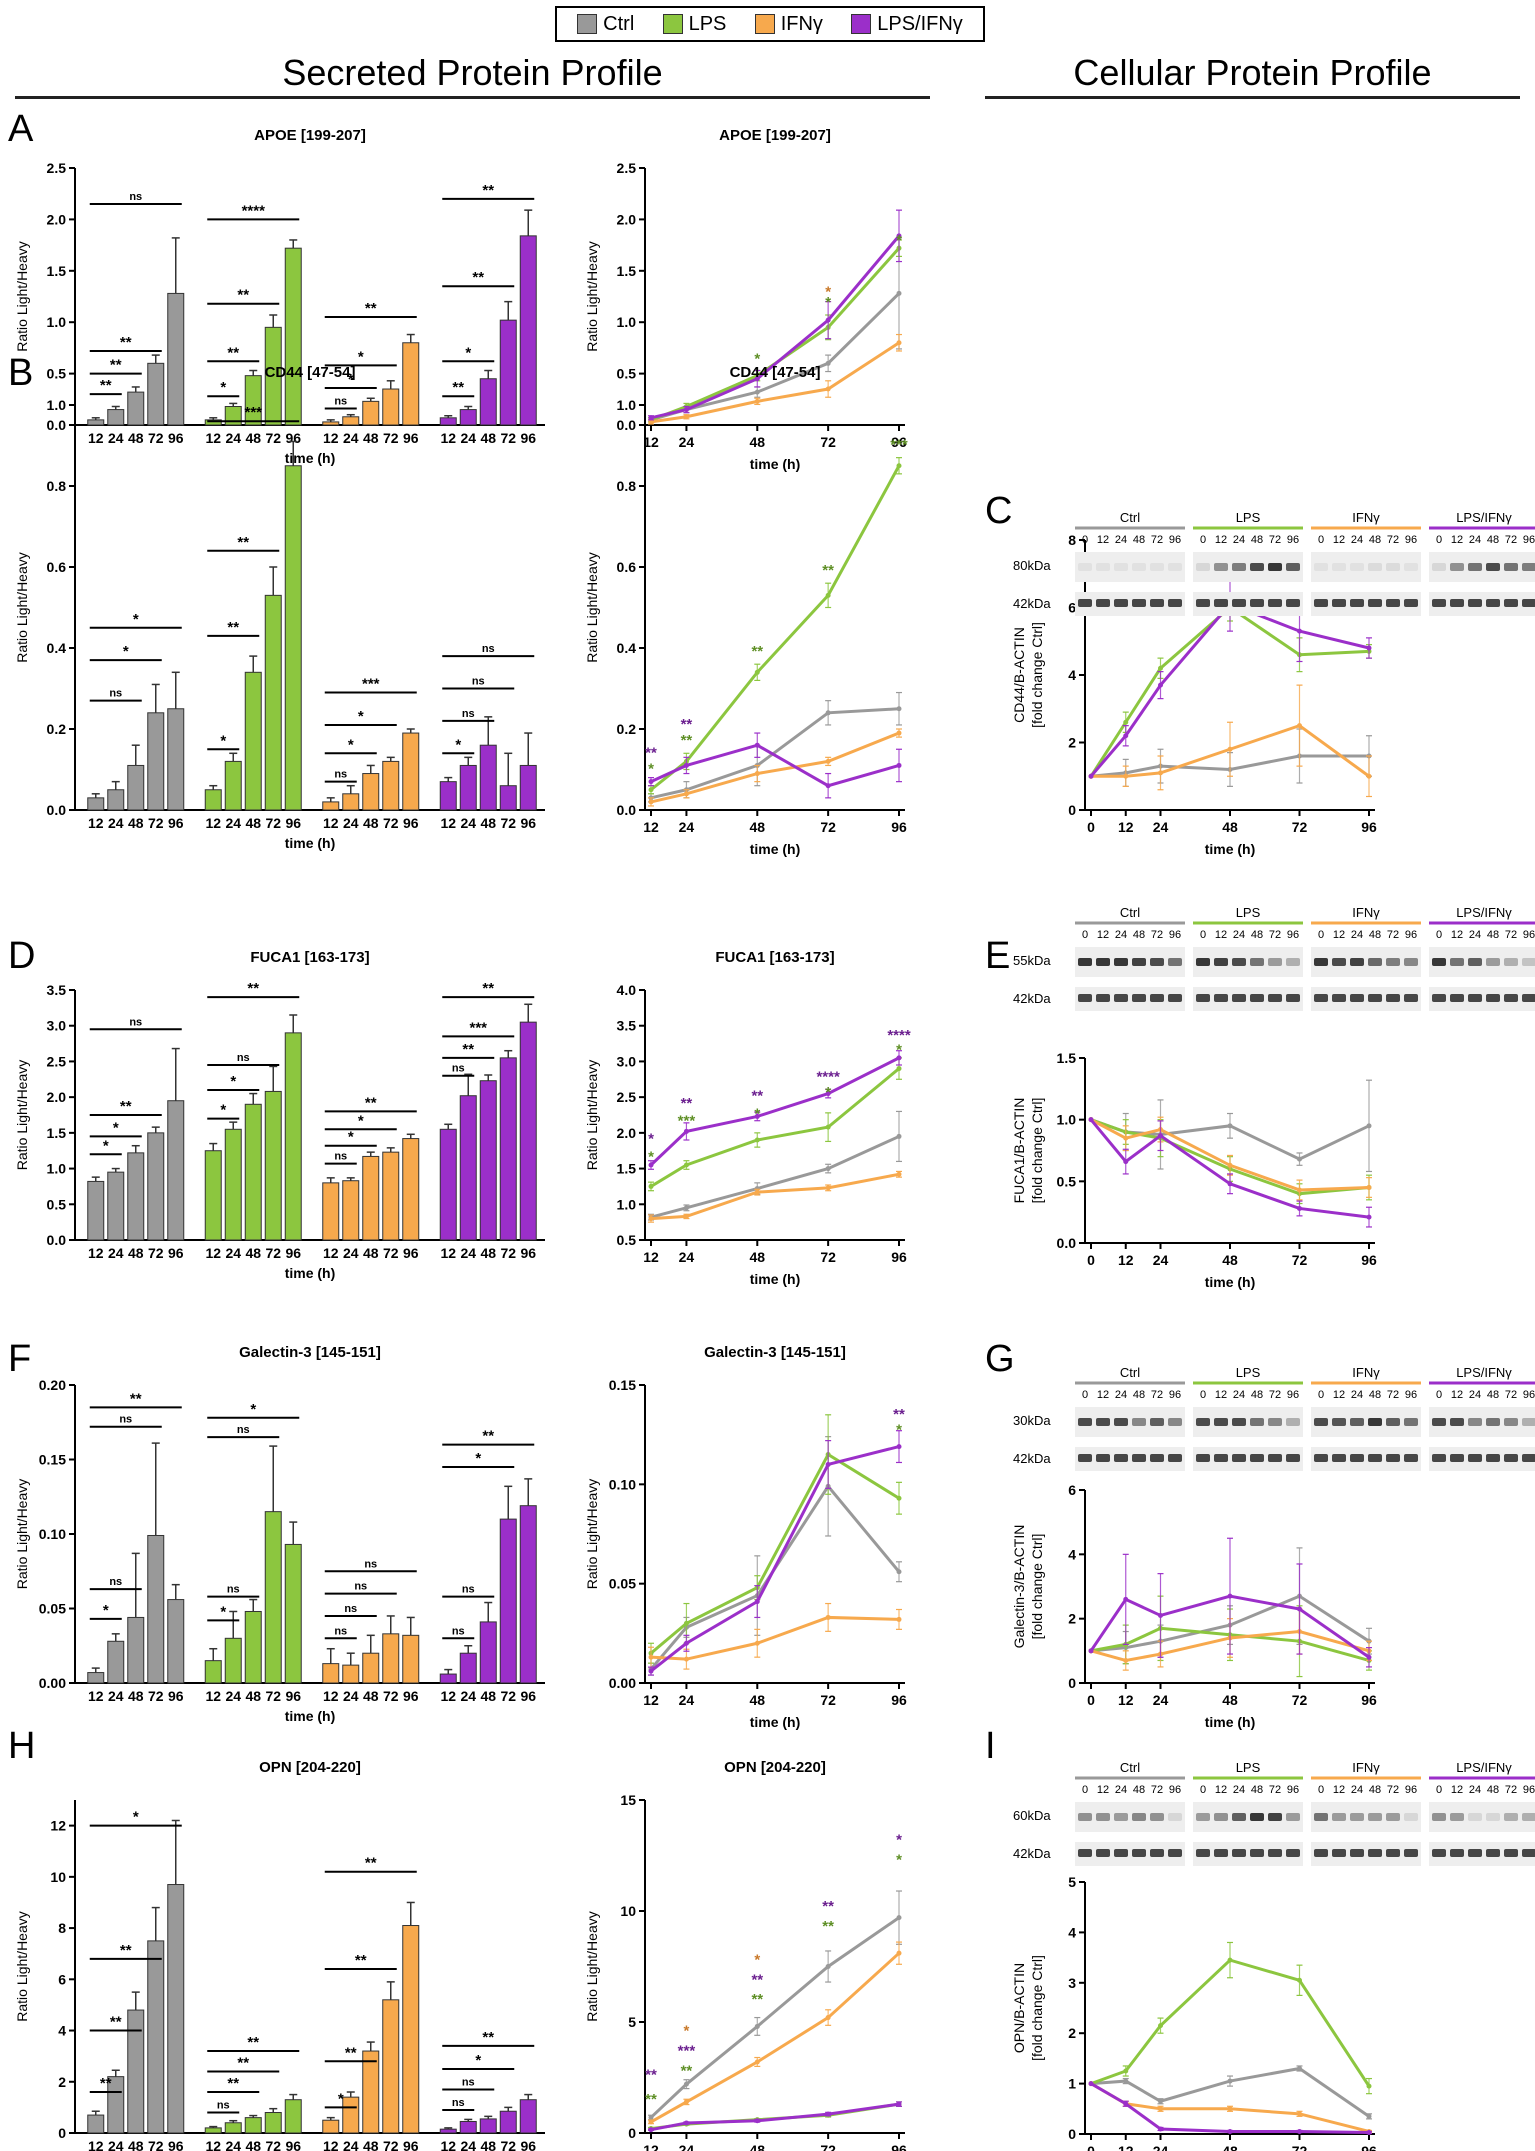 This screenshot has height=2151, width=1535. I want to click on D_bar-sig-label: **, so click(488, 988).